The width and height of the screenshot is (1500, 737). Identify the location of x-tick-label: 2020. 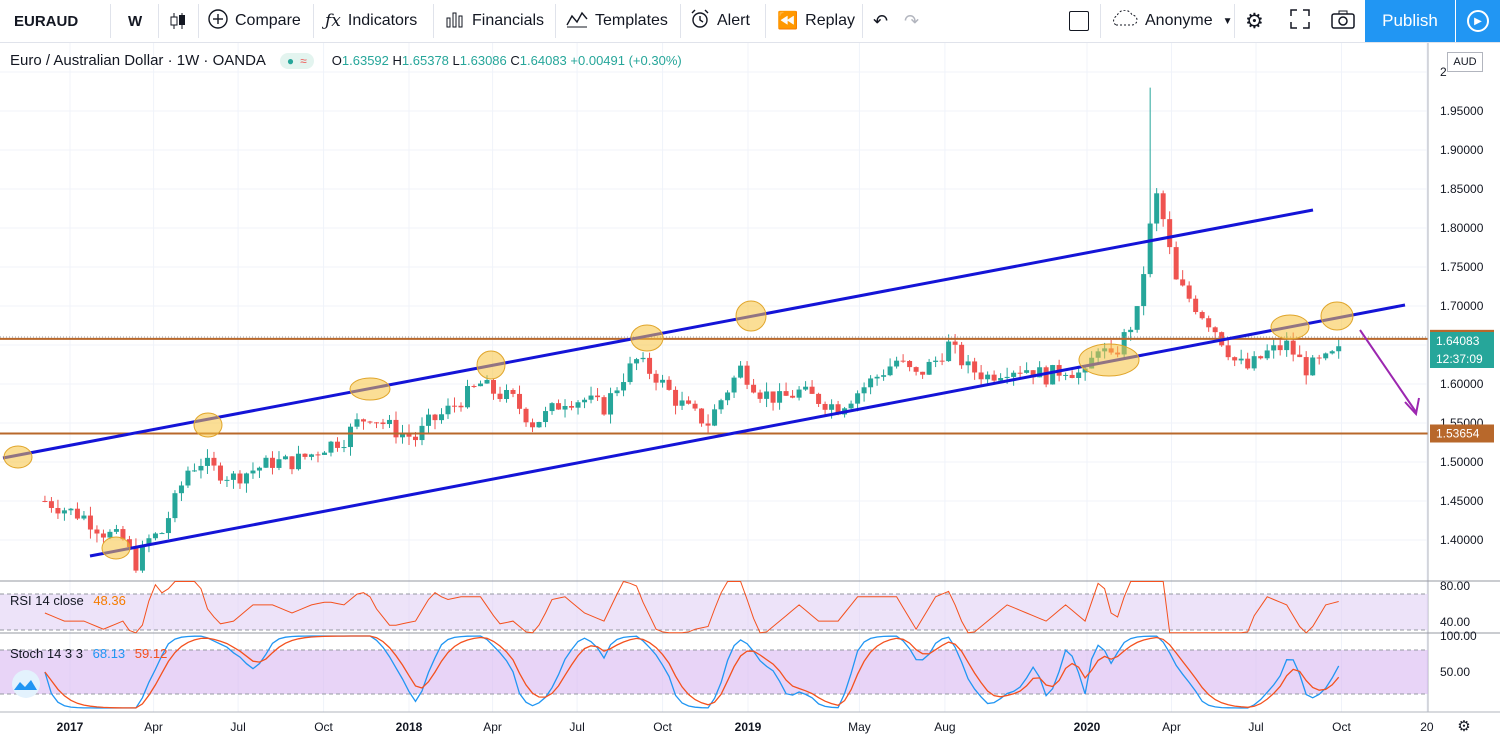
(1087, 727).